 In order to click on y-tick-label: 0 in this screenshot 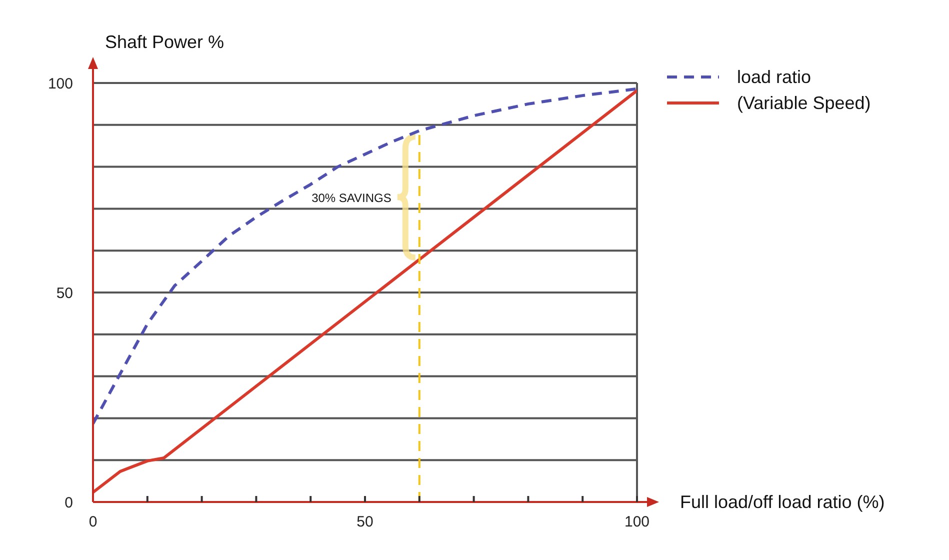, I will do `click(68, 503)`.